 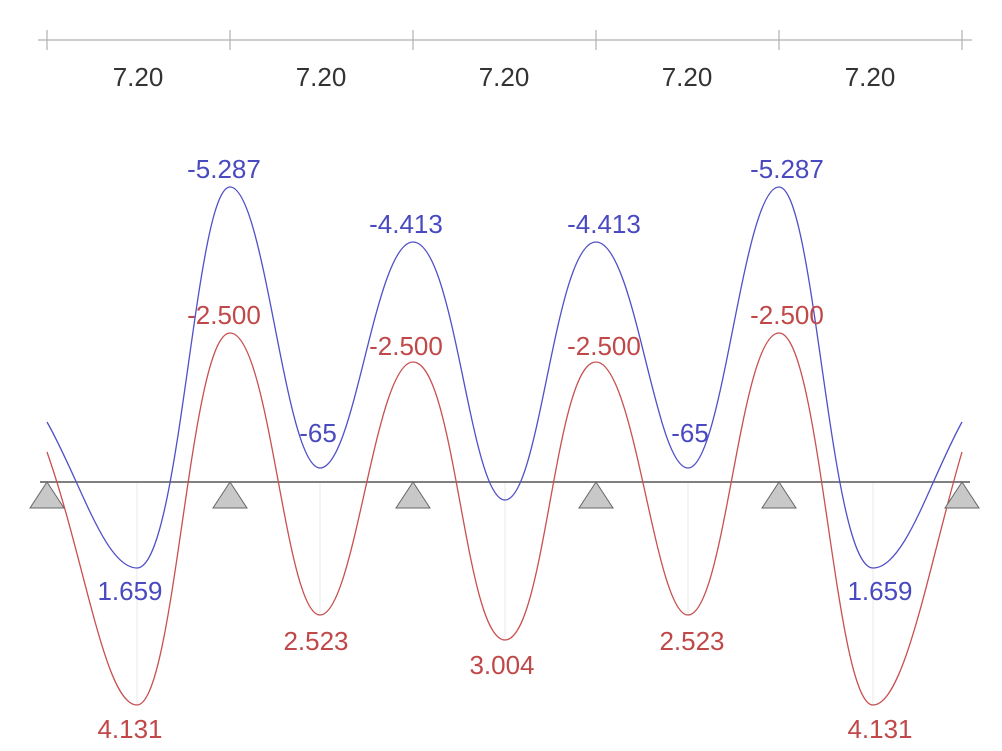 I want to click on dimension-labels: 7.20 7.20 7.20 7.20 7.20, so click(x=504, y=77).